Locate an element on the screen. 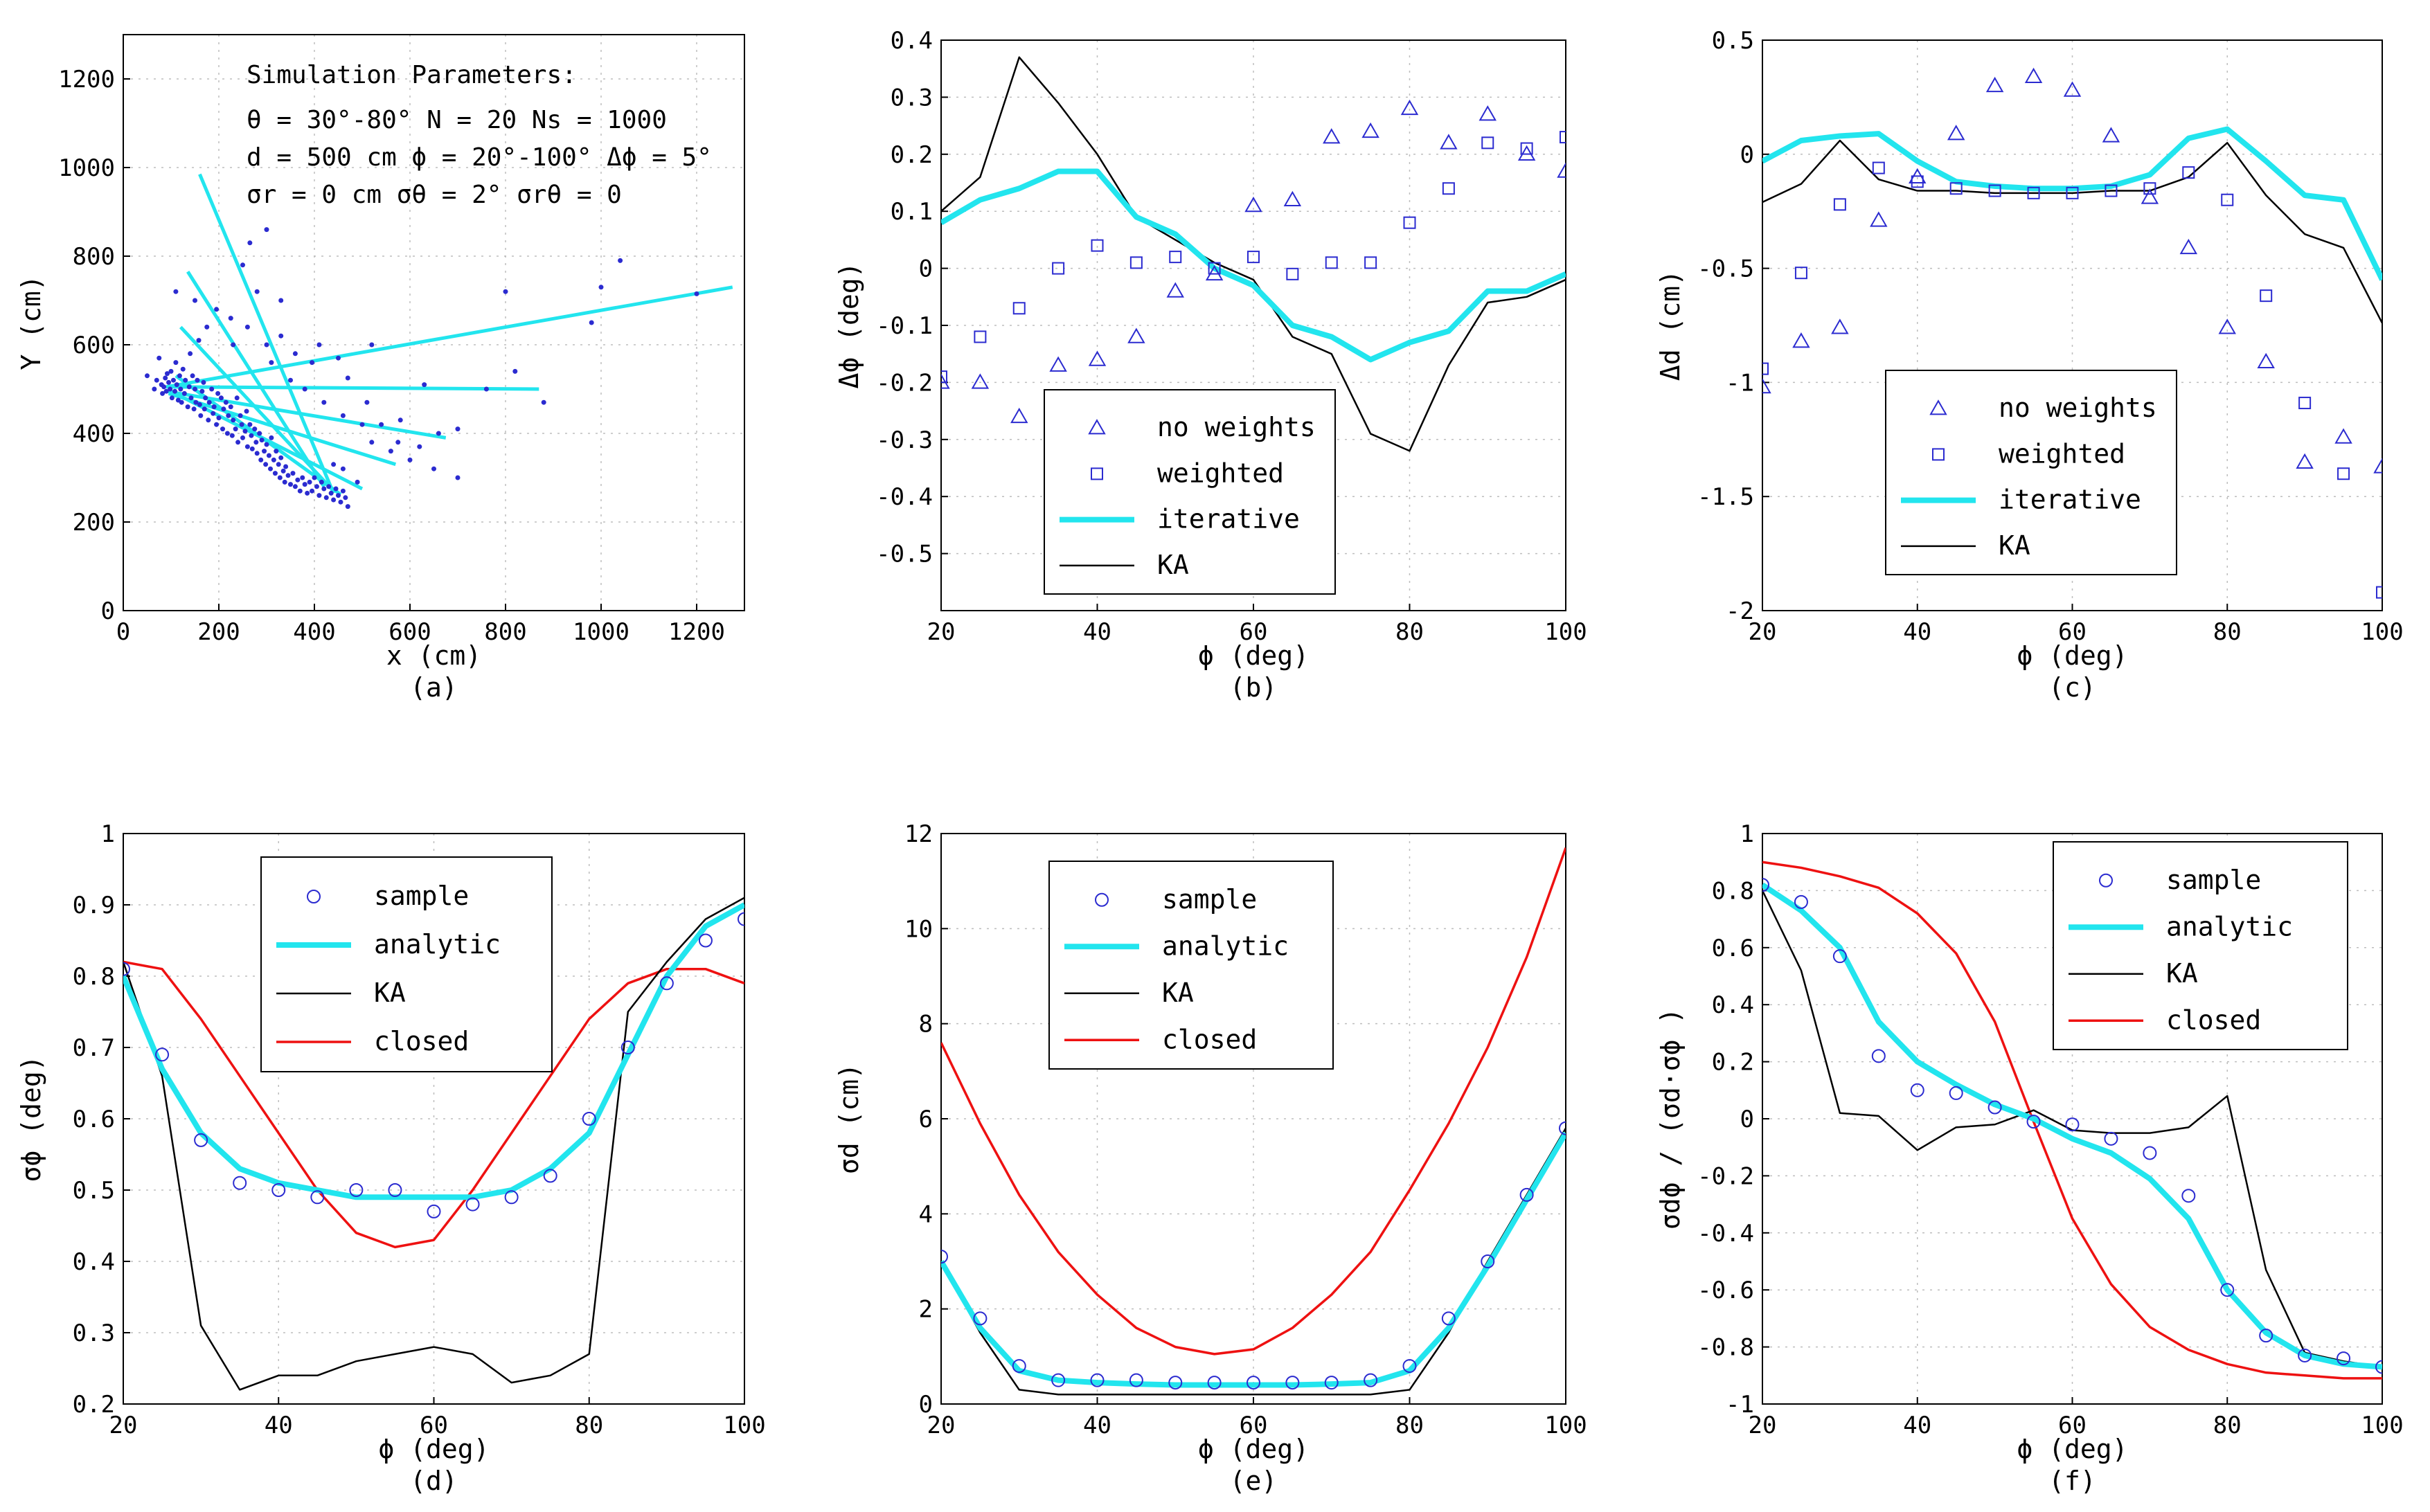 This screenshot has width=2430, height=1512. x-tick-label: 80 is located at coordinates (589, 1425).